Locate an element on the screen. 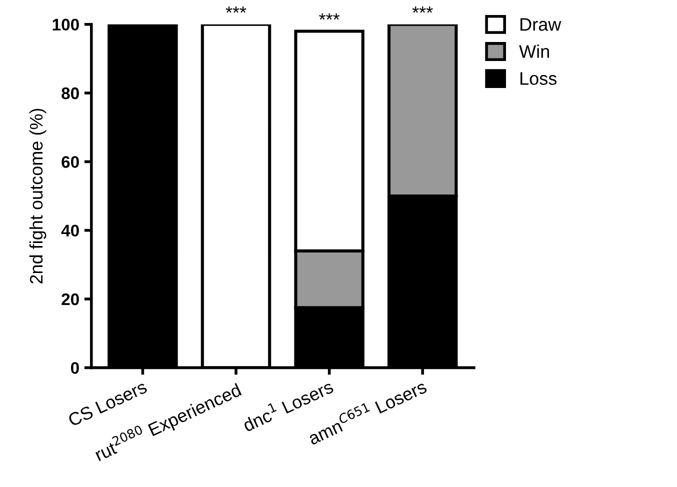  legend-label: Draw is located at coordinates (541, 24).